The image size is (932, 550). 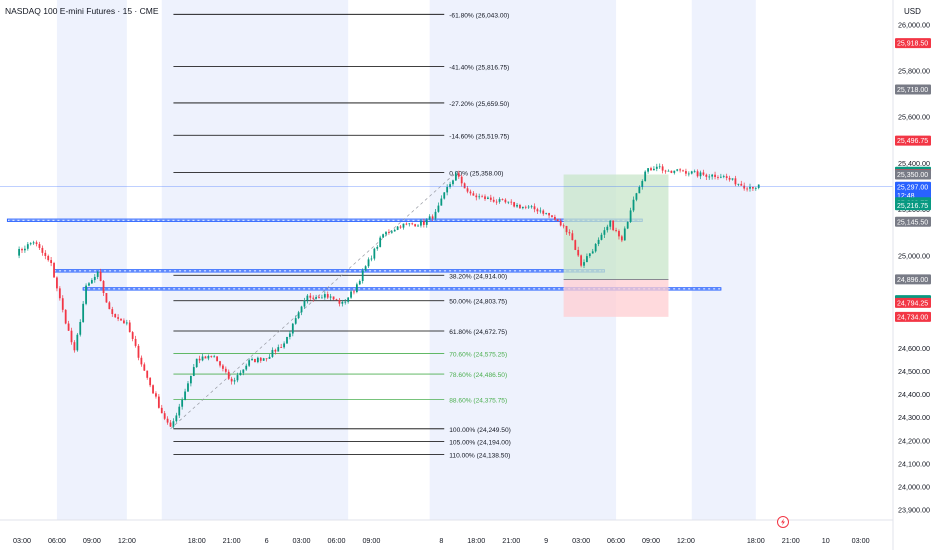 I want to click on fib-level-label: 110.00% (24,138.50), so click(x=479, y=455).